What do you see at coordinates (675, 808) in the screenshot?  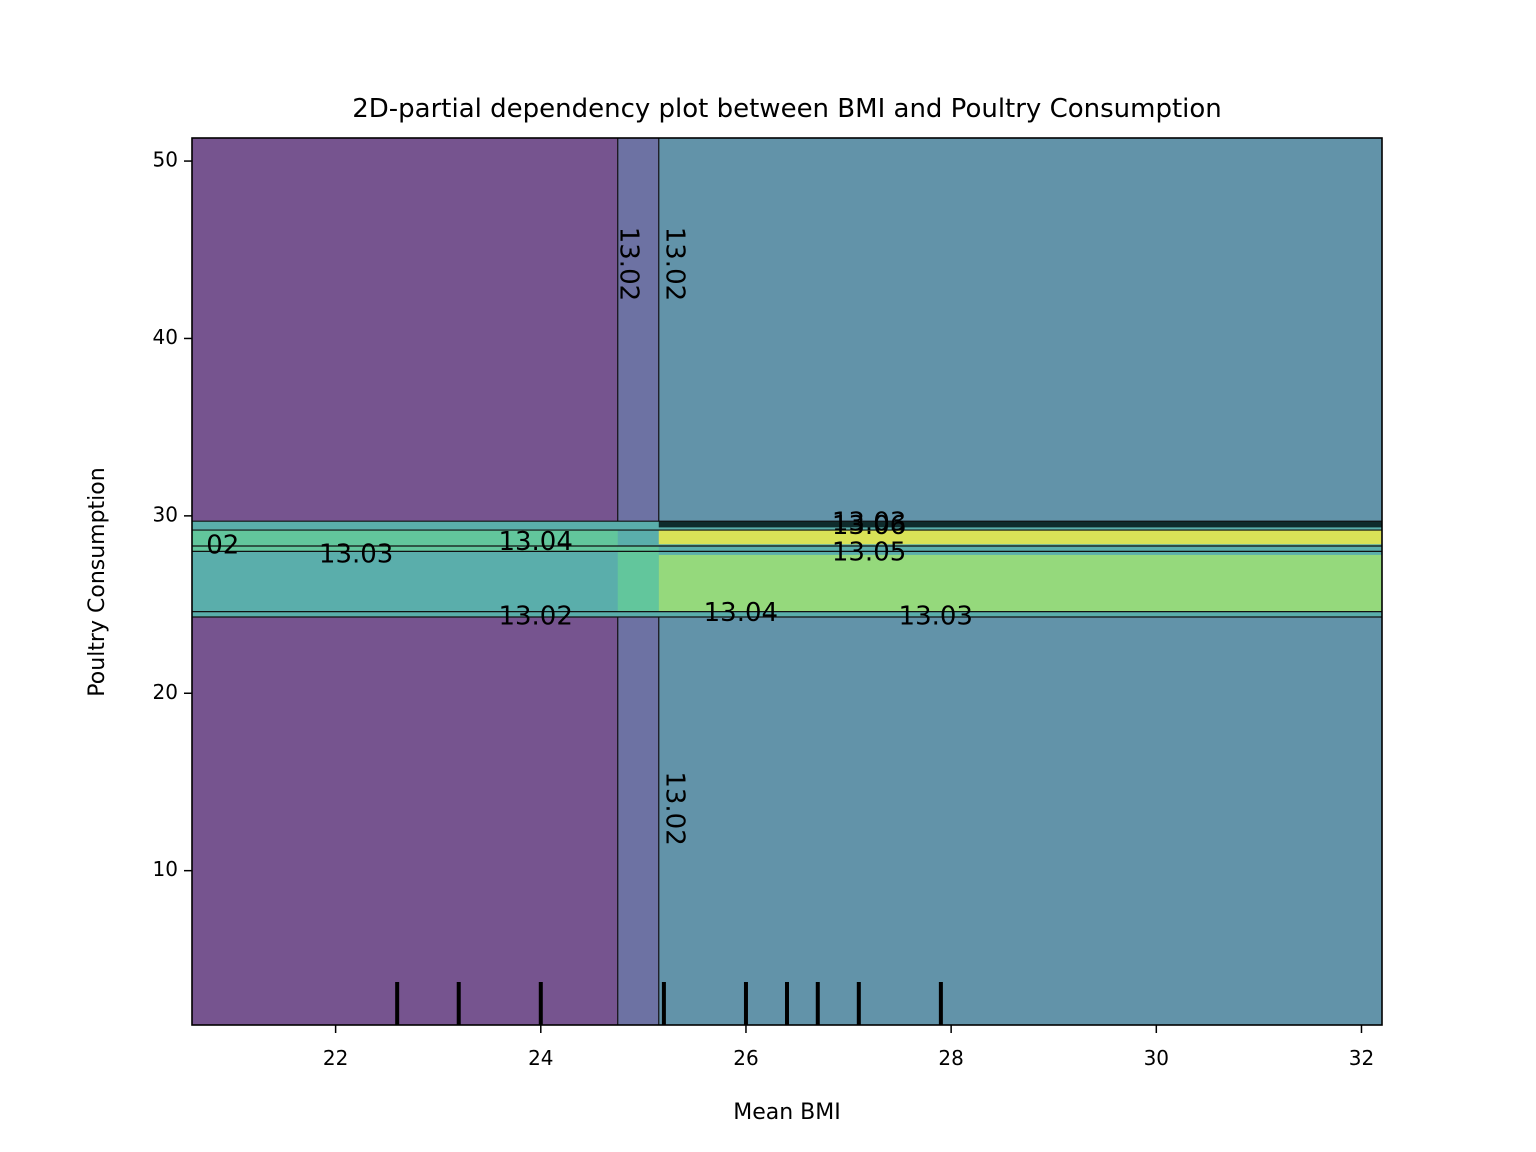 I see `contour-label-2: 13.02` at bounding box center [675, 808].